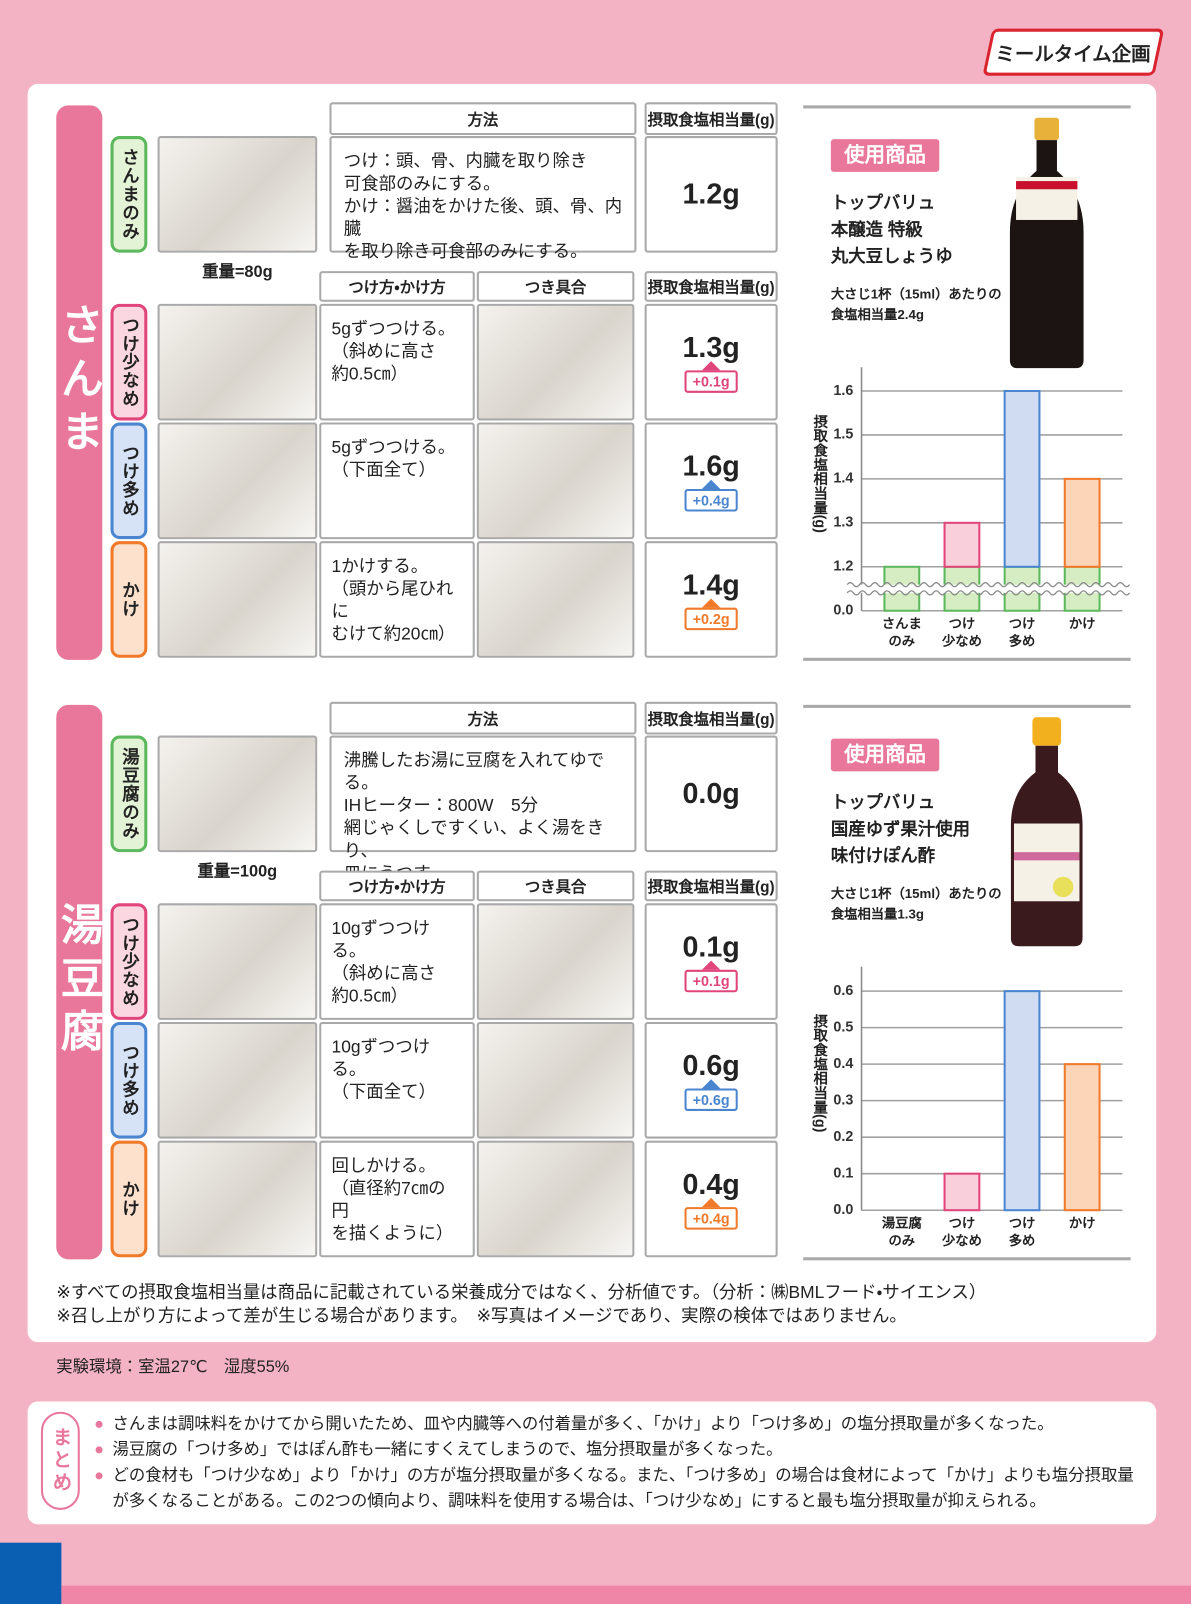  I want to click on weight: 重量=100g, so click(237, 872).